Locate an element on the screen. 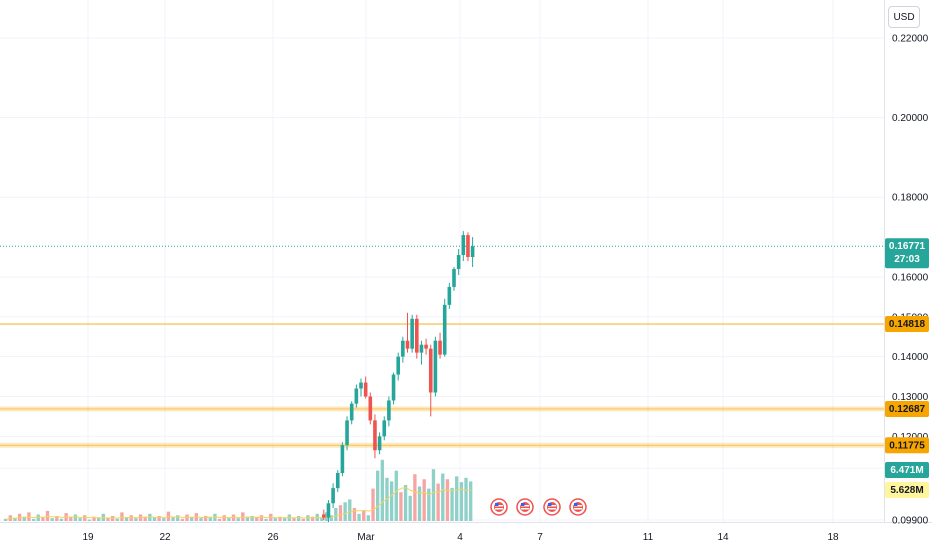  time-tick-label: 18 is located at coordinates (833, 537).